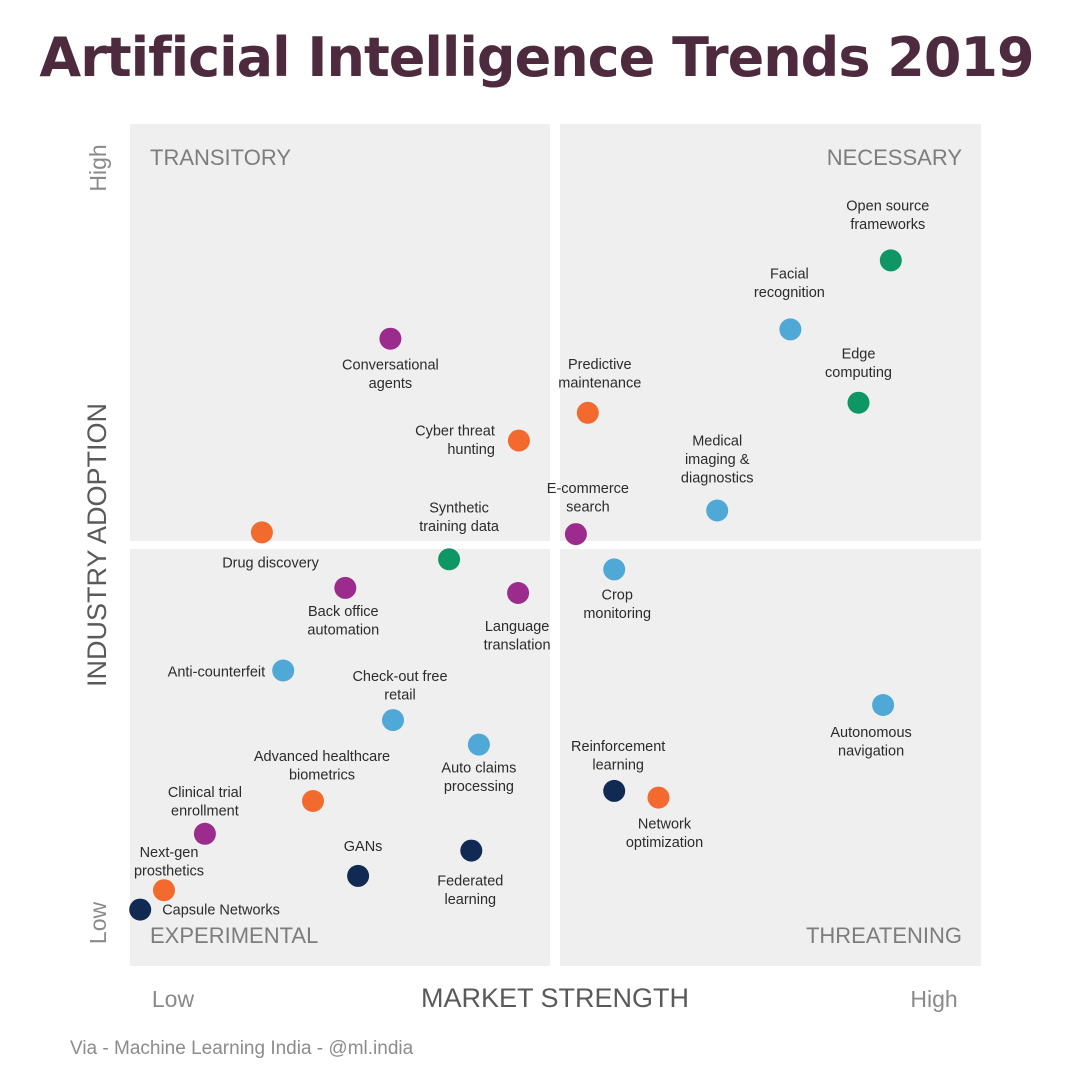 The width and height of the screenshot is (1073, 1073). What do you see at coordinates (614, 569) in the screenshot?
I see `point-crop-monitoring` at bounding box center [614, 569].